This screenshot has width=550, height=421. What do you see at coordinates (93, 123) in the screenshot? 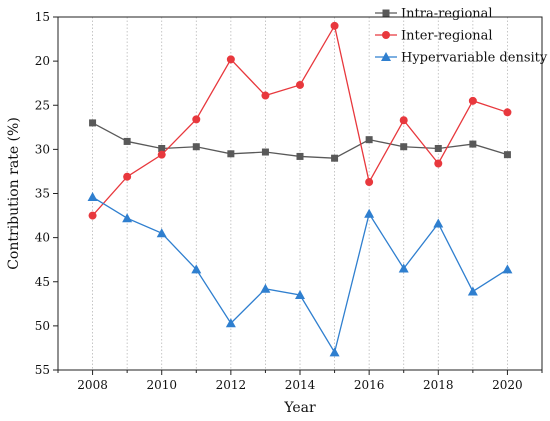
I see `data-point-intra-regional-2008` at bounding box center [93, 123].